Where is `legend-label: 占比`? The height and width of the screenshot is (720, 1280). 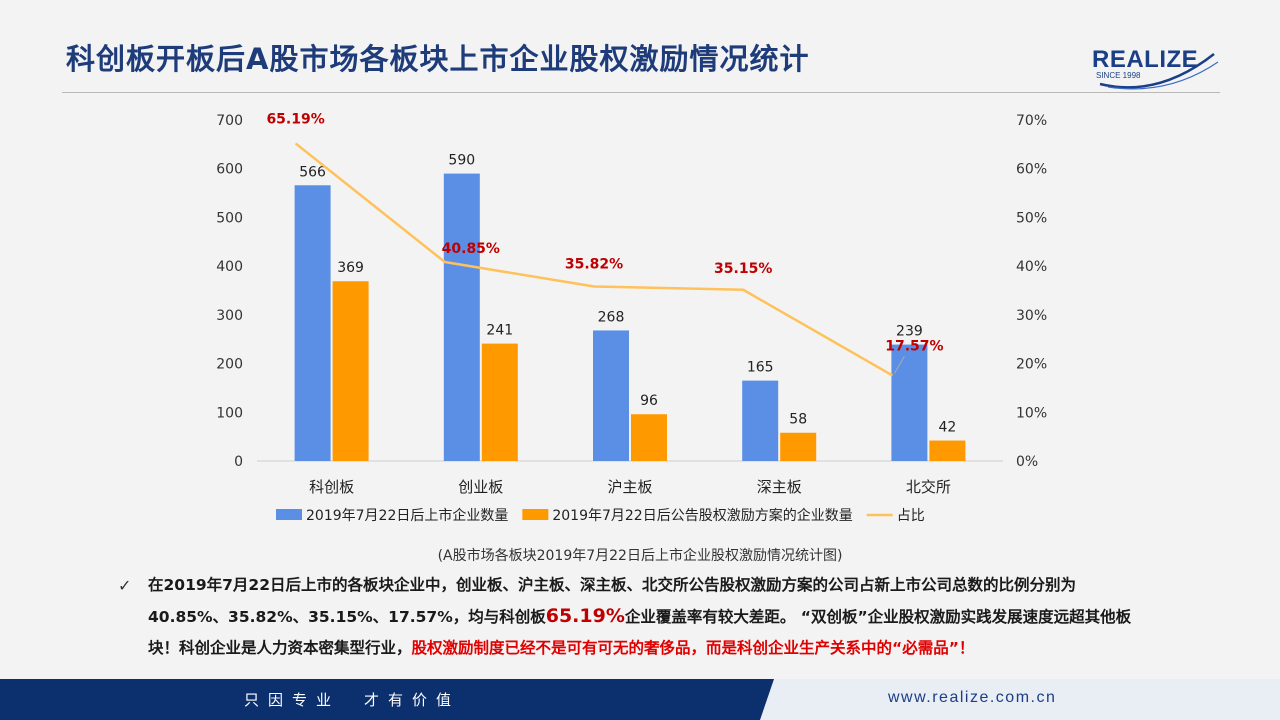
legend-label: 占比 is located at coordinates (911, 516).